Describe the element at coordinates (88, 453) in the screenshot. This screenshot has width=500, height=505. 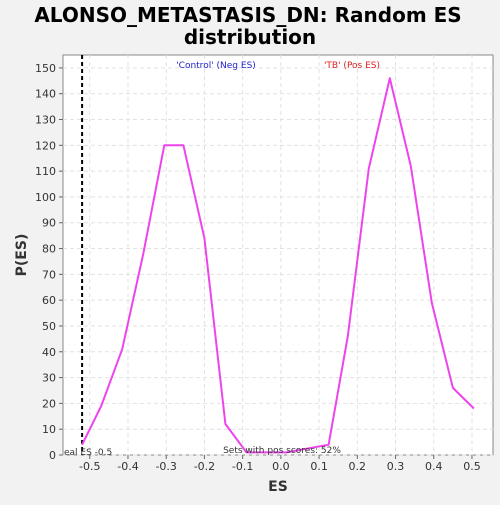
I see `actual-es-label: eal ES -0.5` at that location.